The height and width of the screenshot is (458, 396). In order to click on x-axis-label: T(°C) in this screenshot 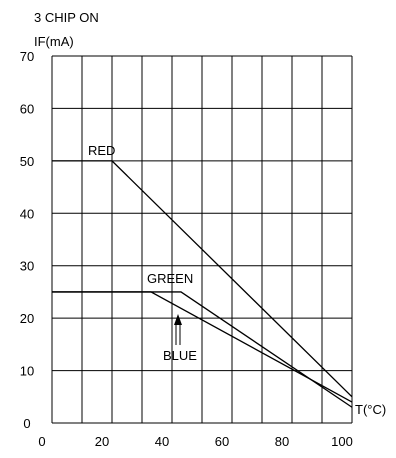, I will do `click(370, 409)`.